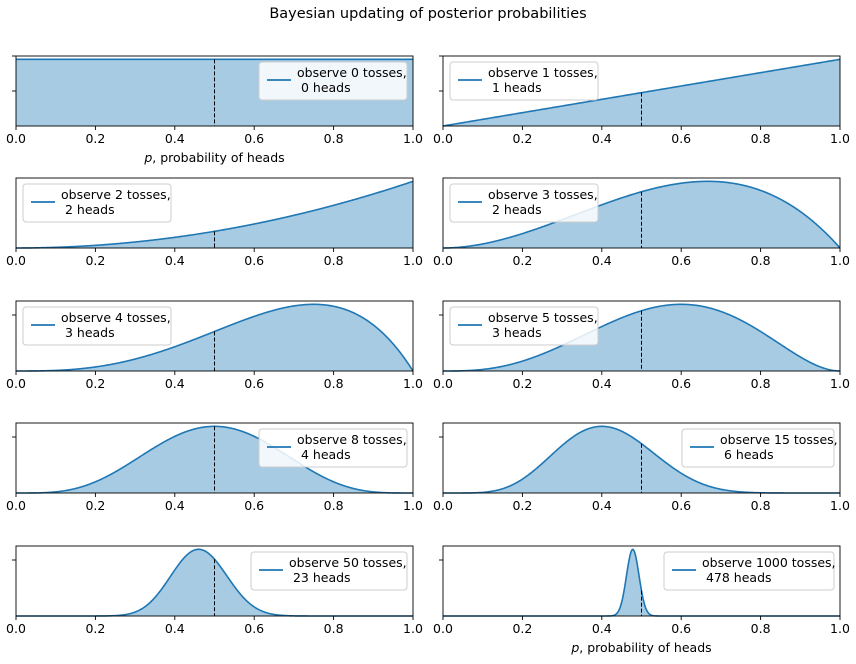 The height and width of the screenshot is (664, 856). What do you see at coordinates (769, 562) in the screenshot?
I see `legend-label: observe 1000 tosses,` at bounding box center [769, 562].